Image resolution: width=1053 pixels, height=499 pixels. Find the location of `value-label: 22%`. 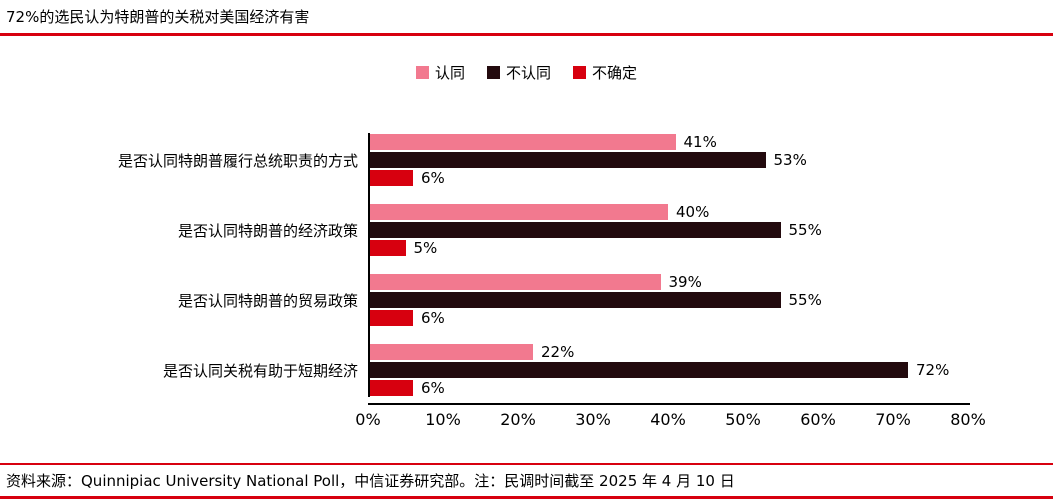

value-label: 22% is located at coordinates (558, 352).